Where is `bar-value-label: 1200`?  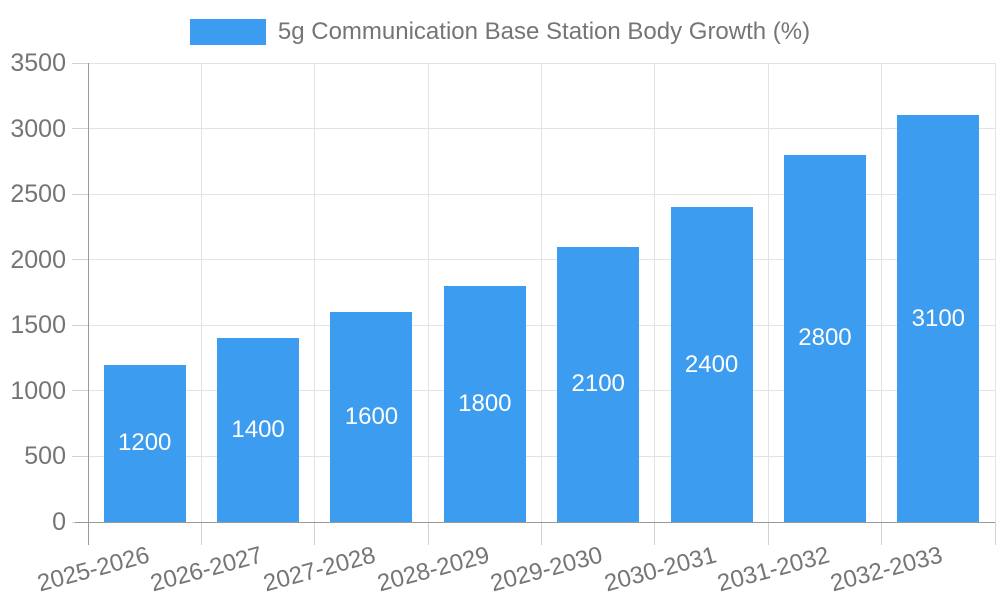 bar-value-label: 1200 is located at coordinates (144, 443).